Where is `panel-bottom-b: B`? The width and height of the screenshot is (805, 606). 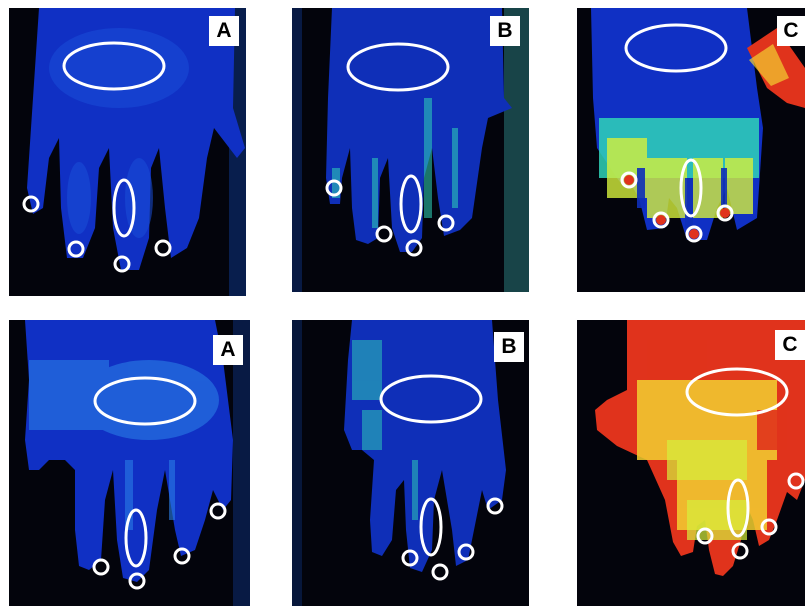
panel-bottom-b: B is located at coordinates (410, 463).